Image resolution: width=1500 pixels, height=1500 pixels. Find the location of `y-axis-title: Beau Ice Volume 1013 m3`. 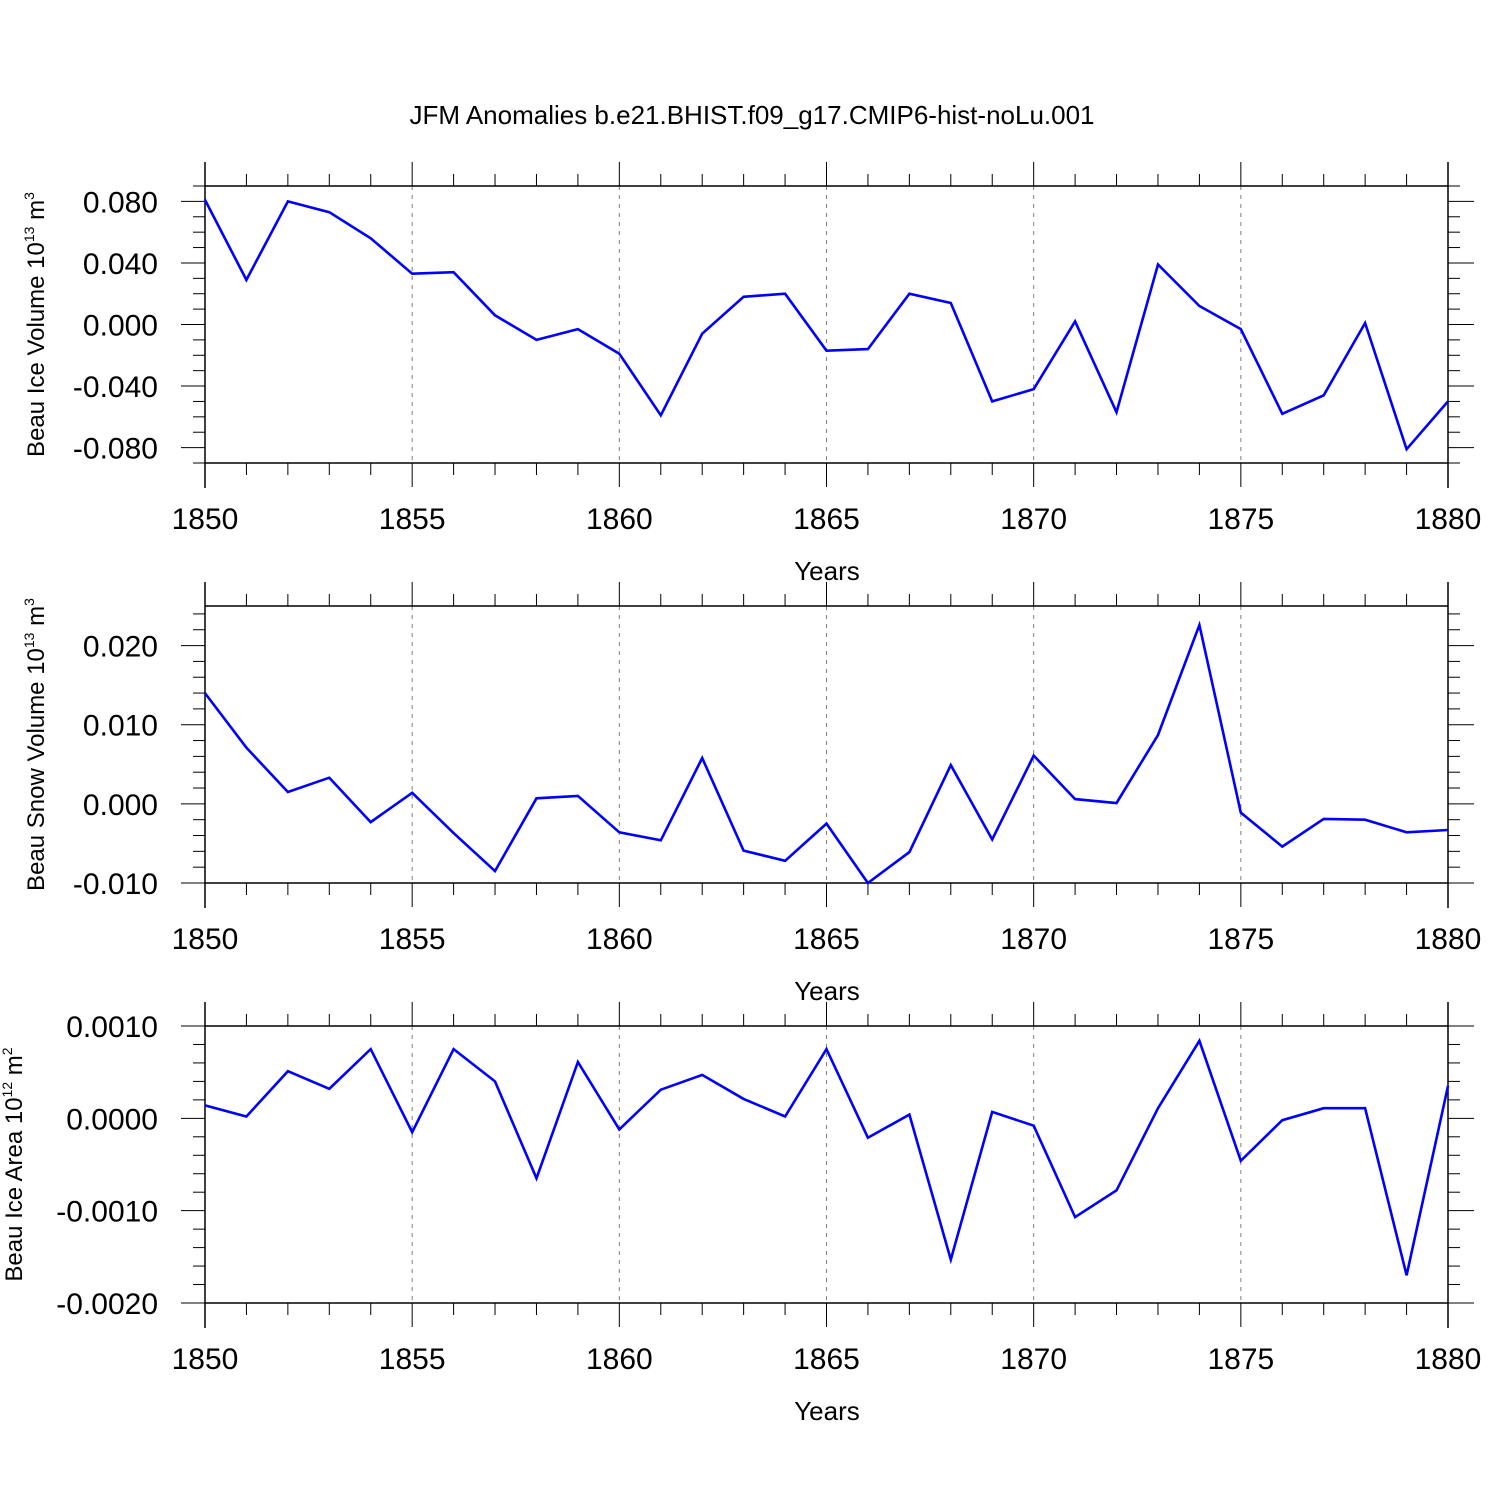

y-axis-title: Beau Ice Volume 1013 m3 is located at coordinates (35, 324).